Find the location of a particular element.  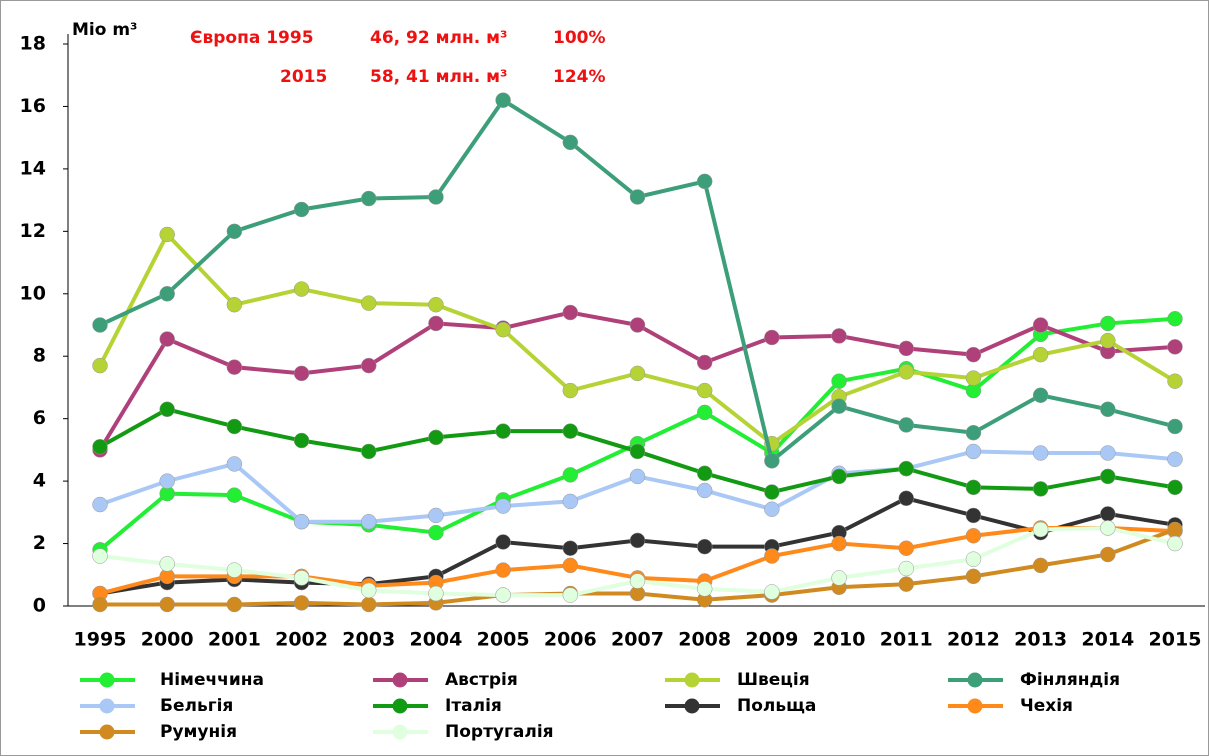

legend-label: Фінляндія is located at coordinates (1070, 680).